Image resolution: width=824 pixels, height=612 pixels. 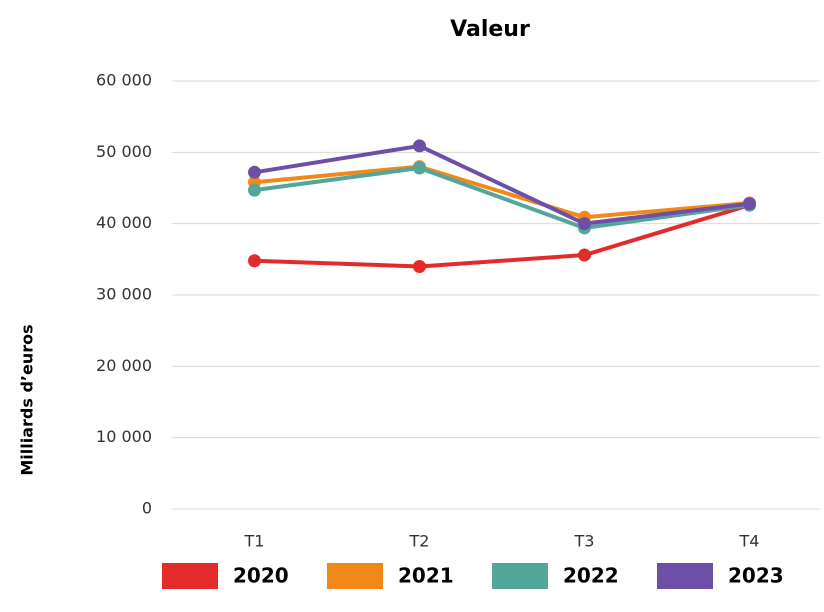 What do you see at coordinates (254, 541) in the screenshot?
I see `x-tick-label: T1` at bounding box center [254, 541].